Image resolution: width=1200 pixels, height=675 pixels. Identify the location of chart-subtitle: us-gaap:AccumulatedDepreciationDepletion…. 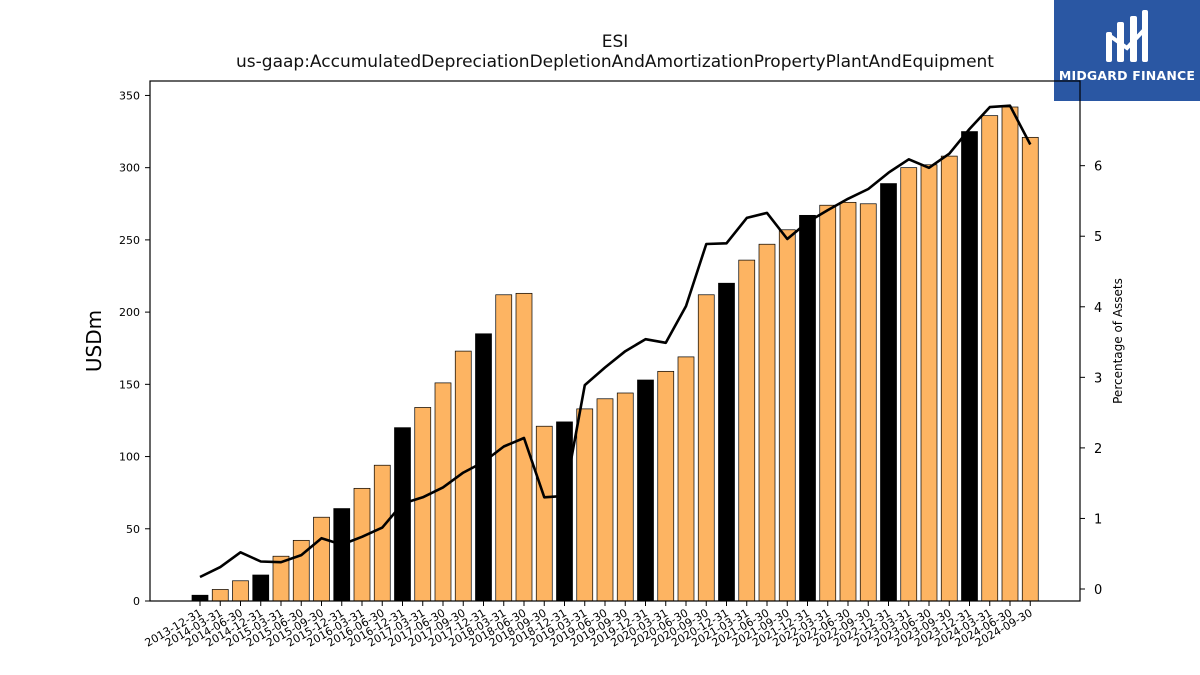
(615, 62).